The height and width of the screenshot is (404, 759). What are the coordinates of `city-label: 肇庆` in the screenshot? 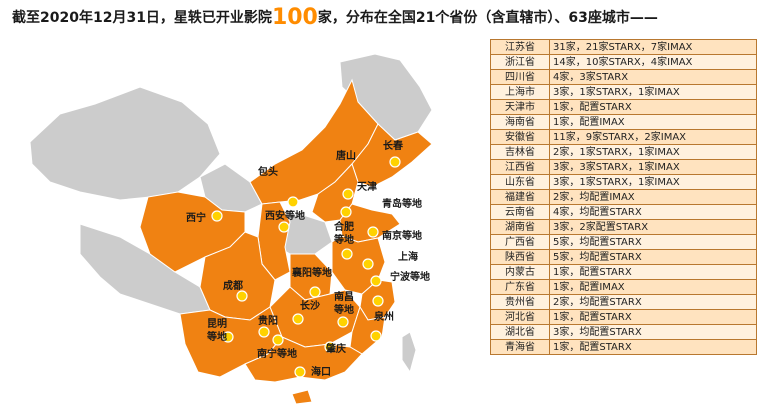 It's located at (335, 348).